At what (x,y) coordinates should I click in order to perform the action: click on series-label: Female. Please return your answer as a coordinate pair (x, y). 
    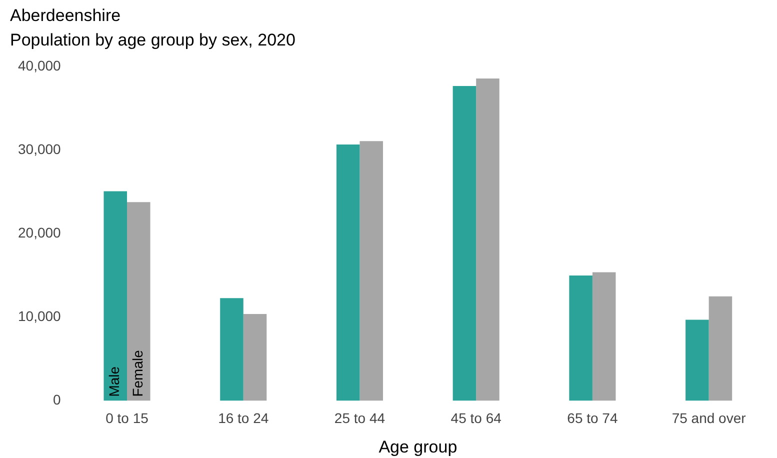
    Looking at the image, I should click on (138, 373).